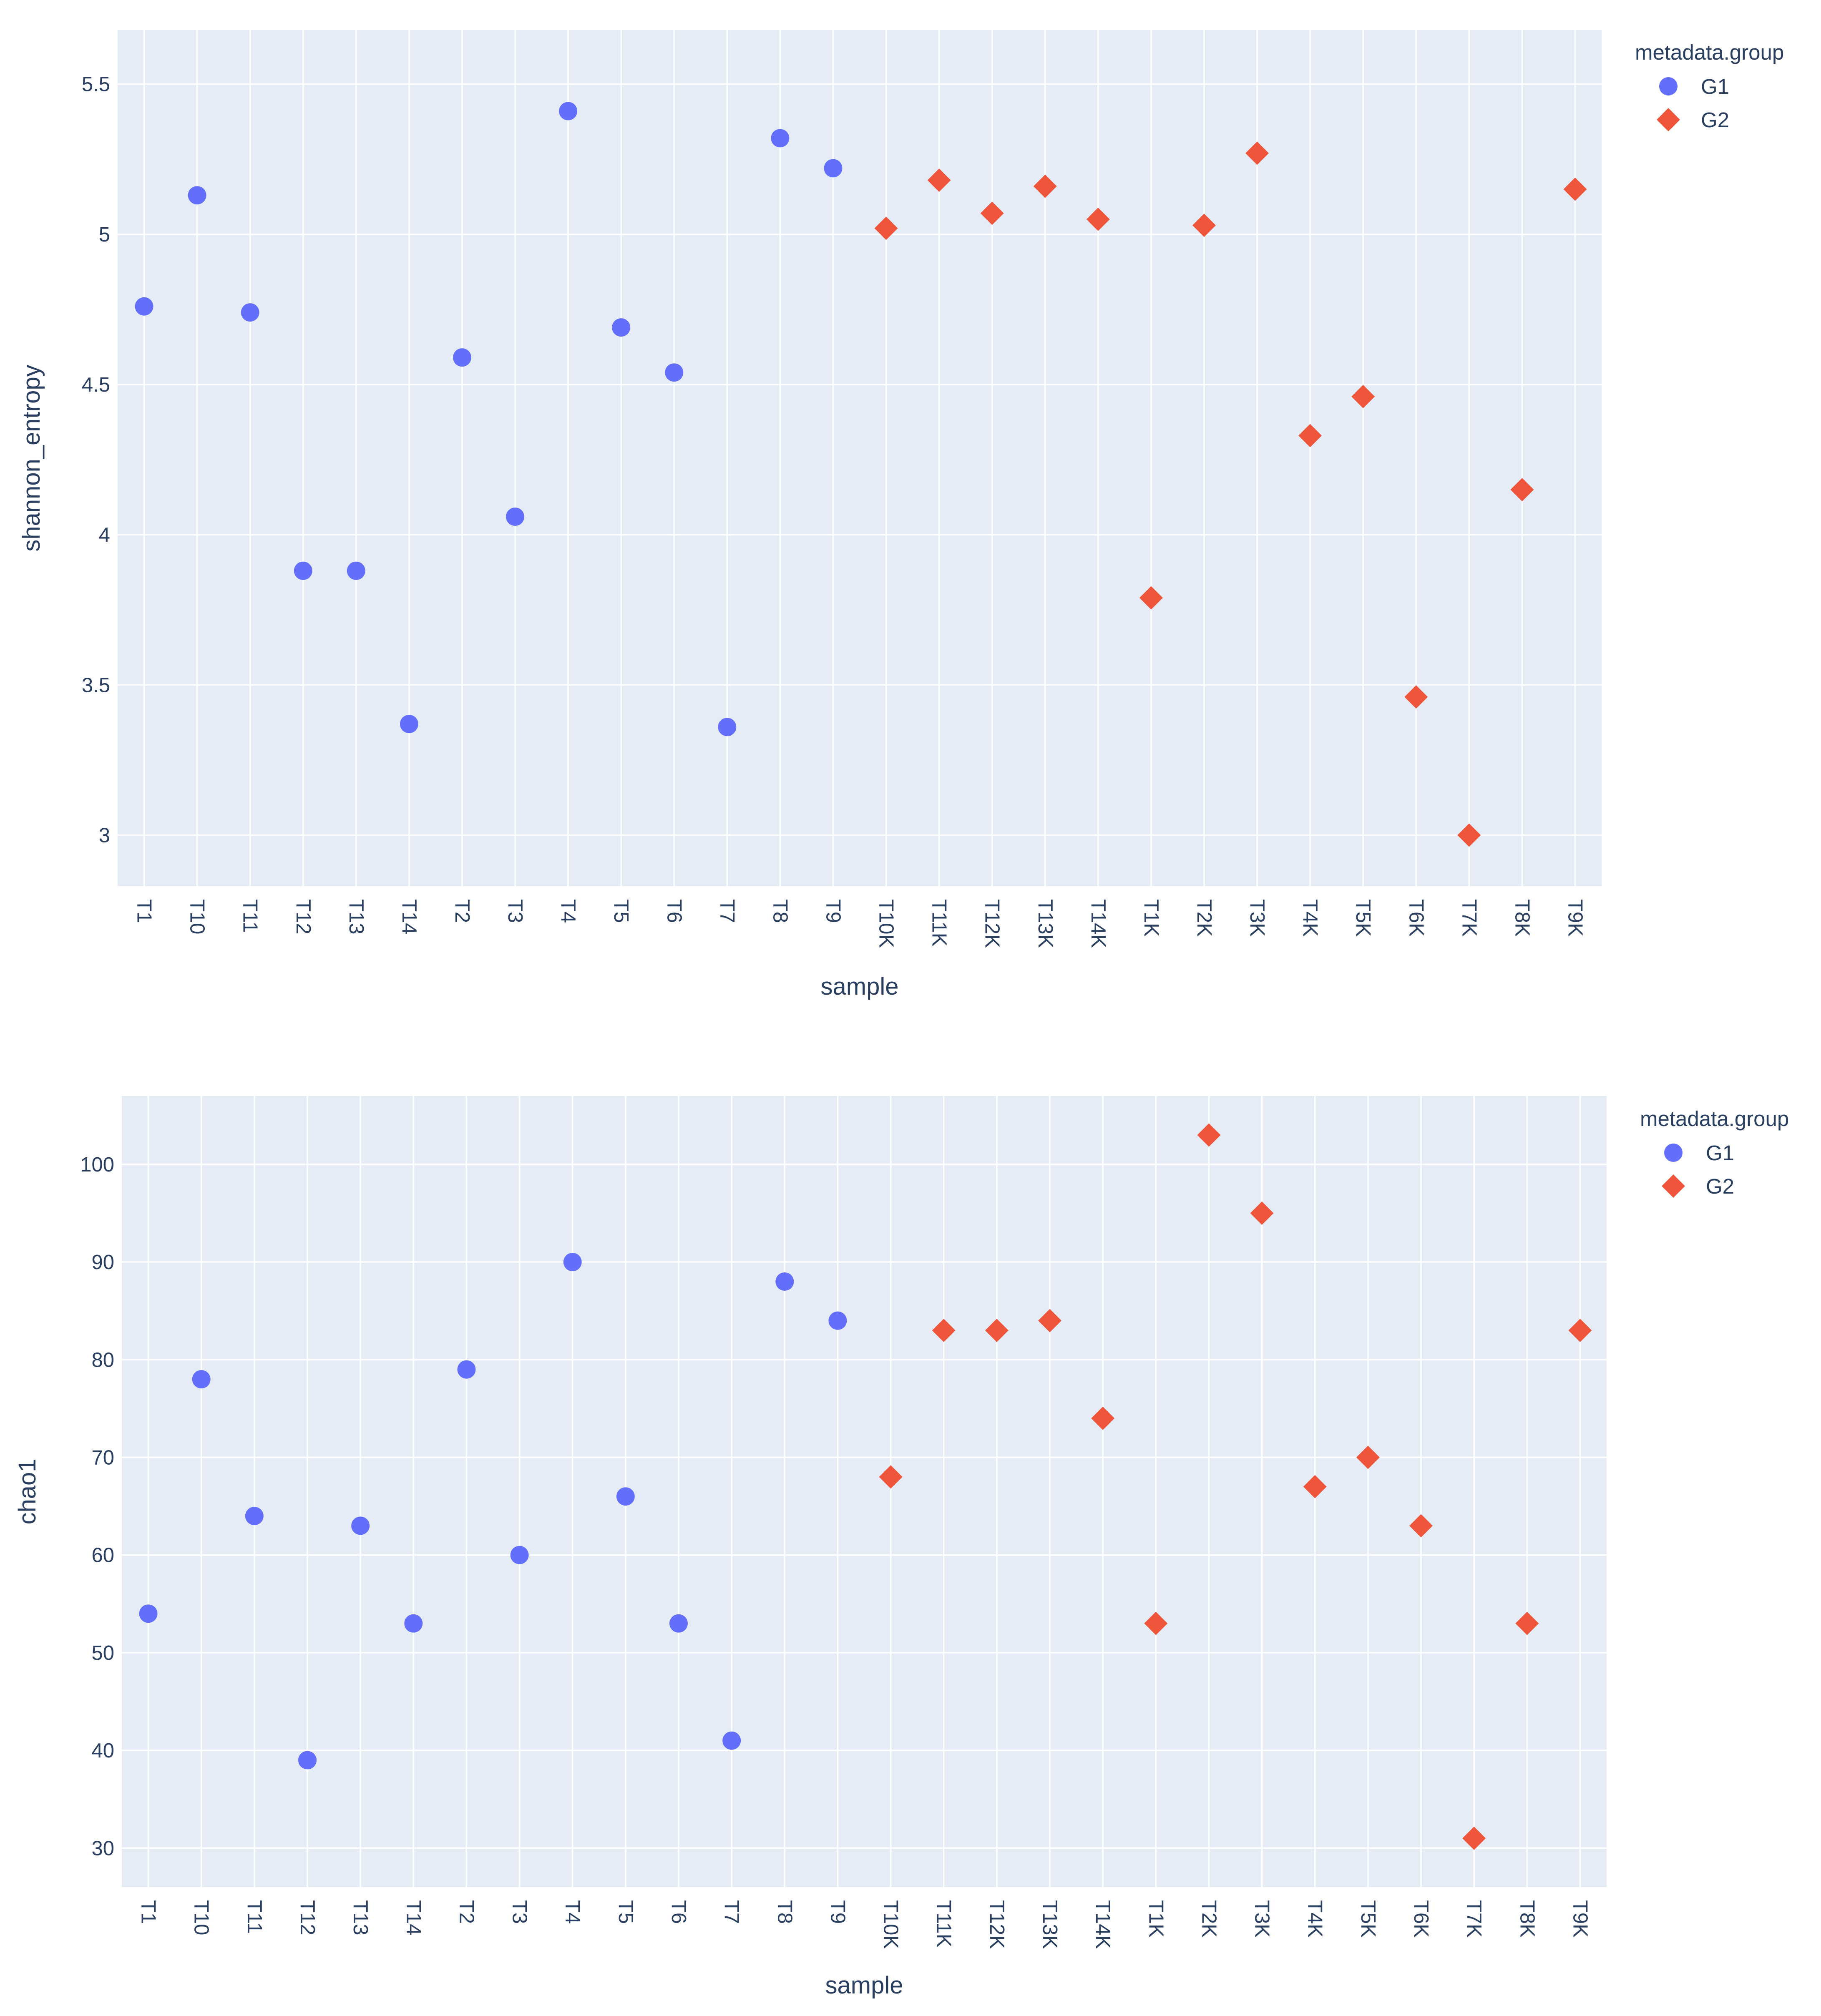 The image size is (1821, 2016). What do you see at coordinates (1580, 1919) in the screenshot?
I see `x-tick-label: T9K` at bounding box center [1580, 1919].